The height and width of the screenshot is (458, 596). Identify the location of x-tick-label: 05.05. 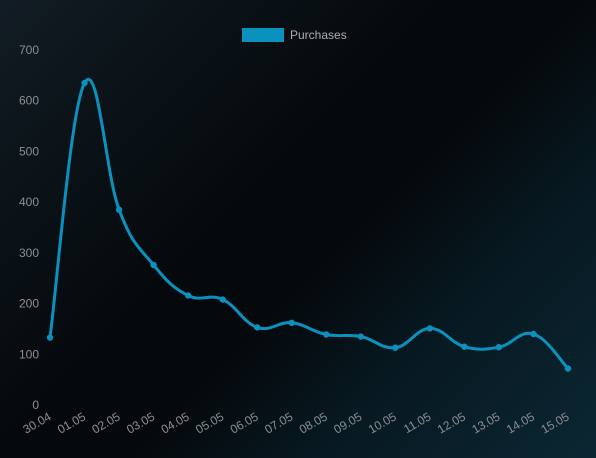
(209, 422).